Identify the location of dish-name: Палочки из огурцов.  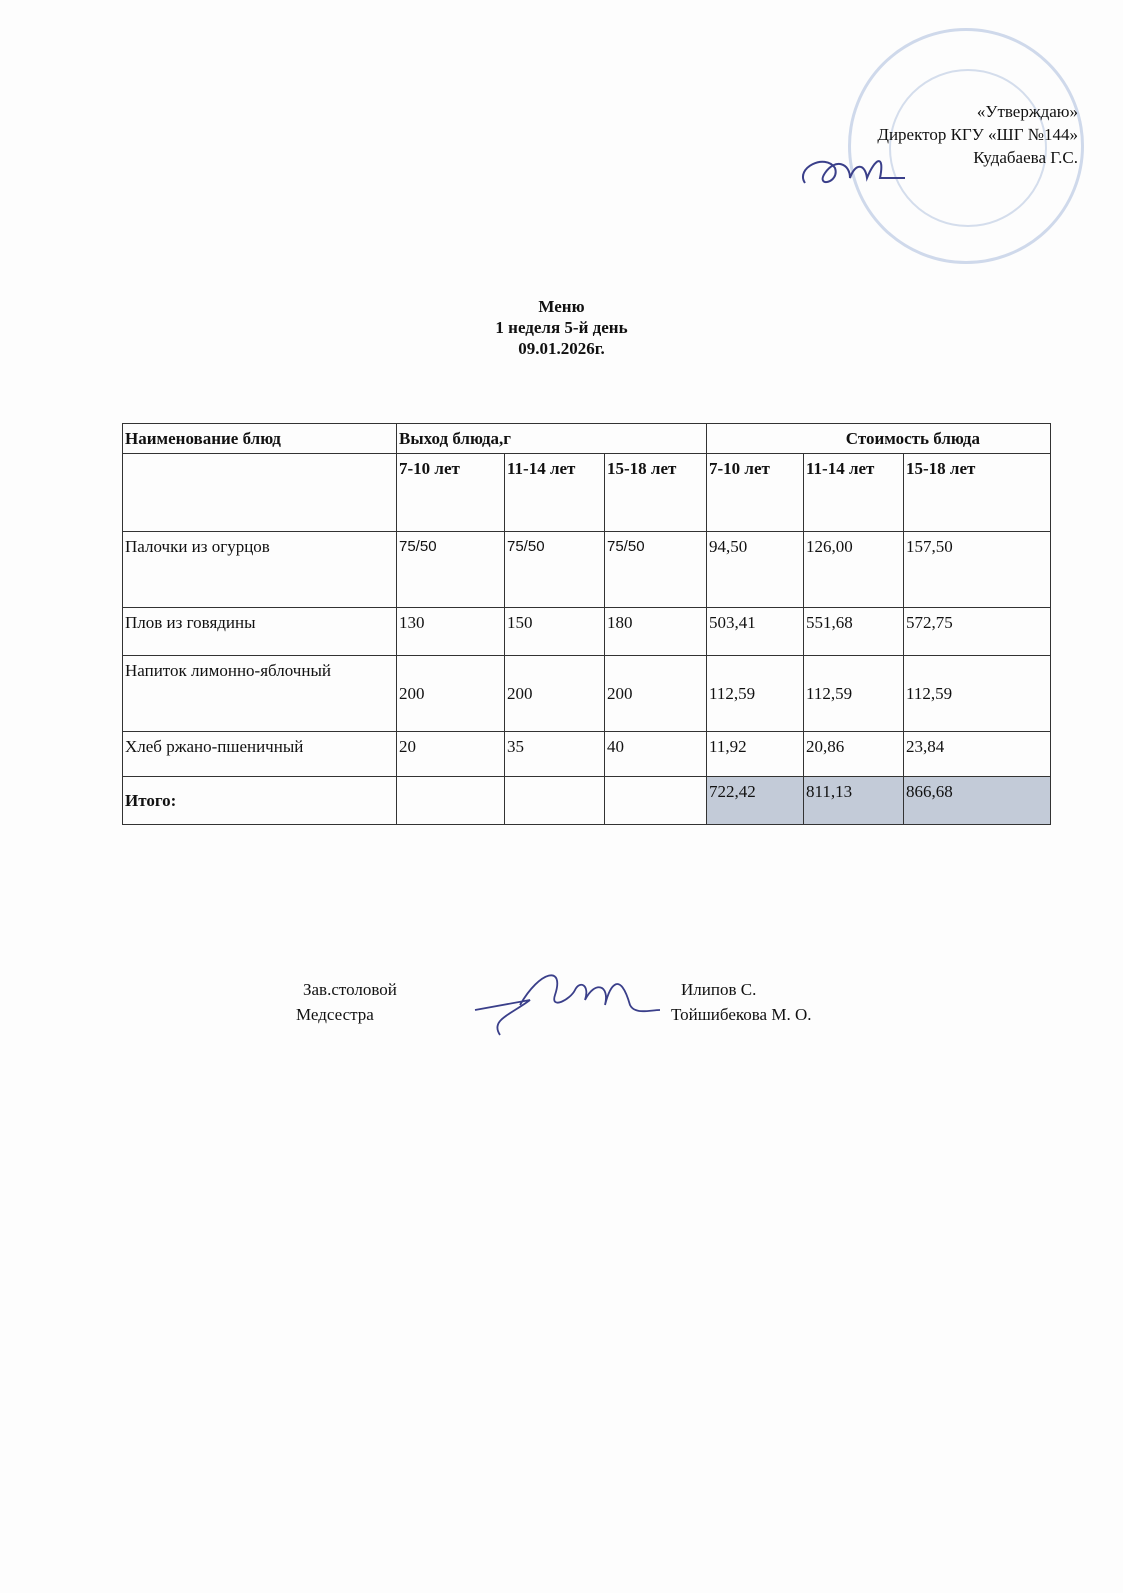
(259, 569).